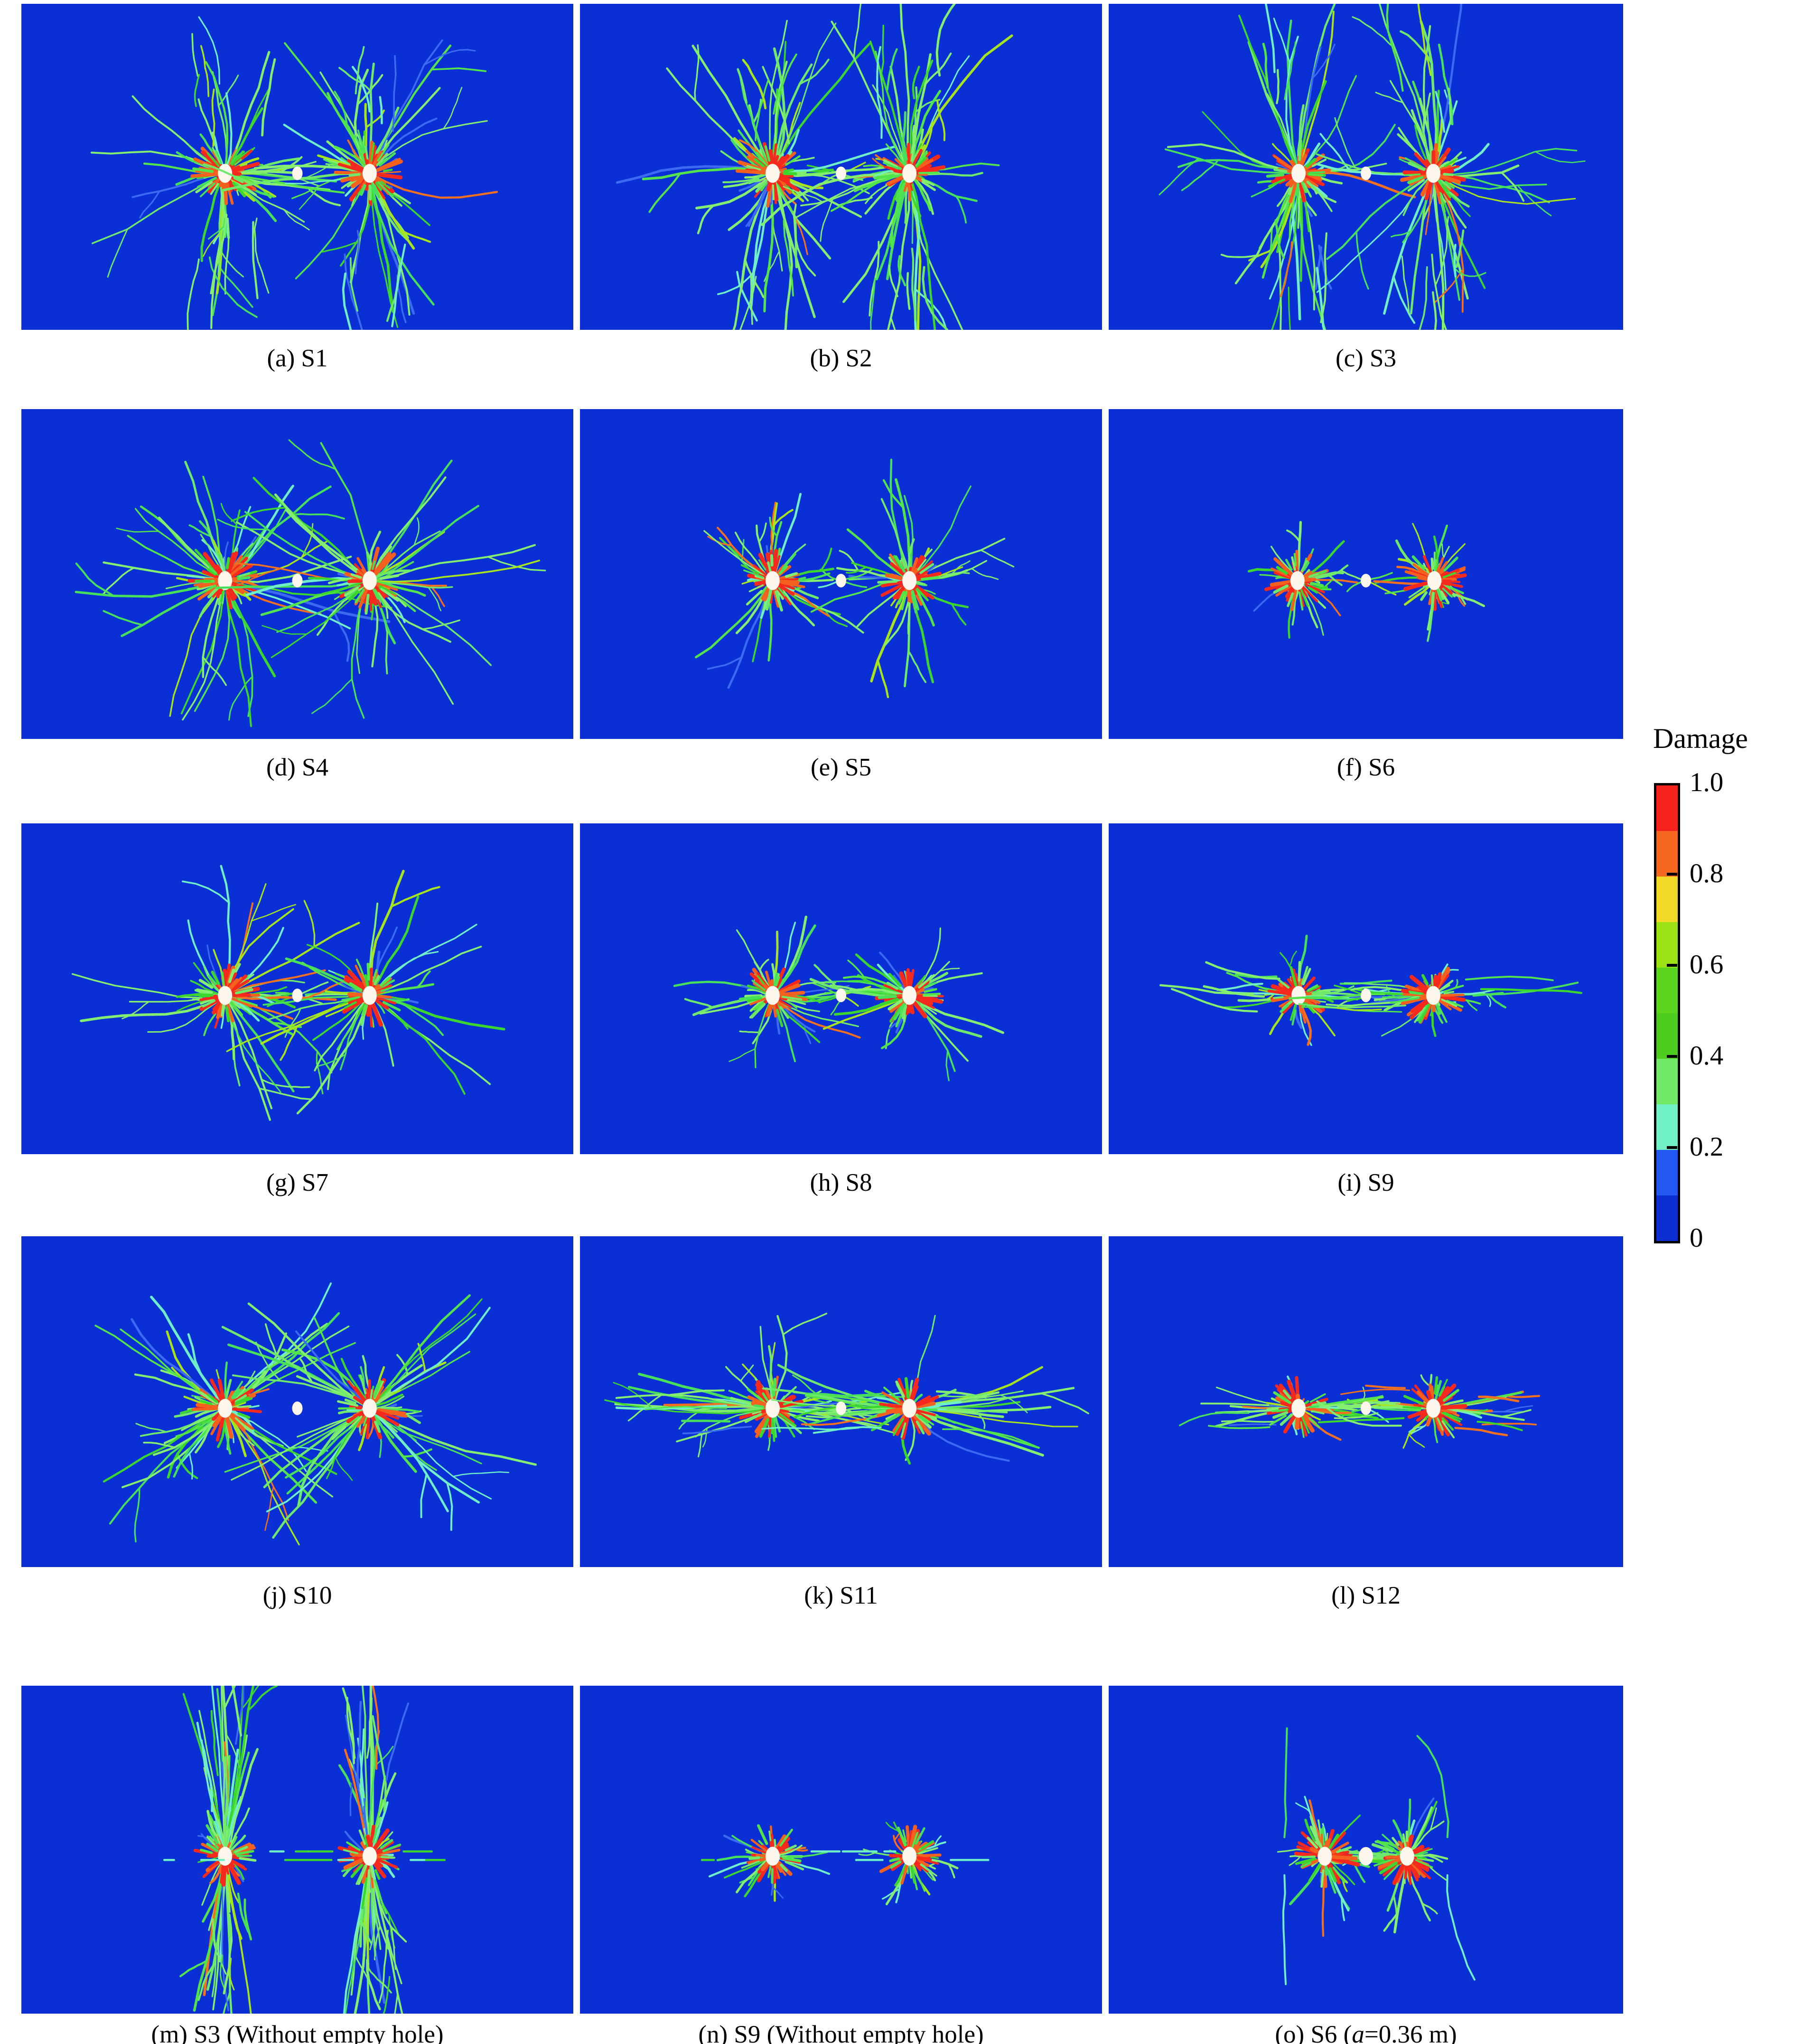 The width and height of the screenshot is (1794, 2044). I want to click on caption-text: (a) S1, so click(297, 359).